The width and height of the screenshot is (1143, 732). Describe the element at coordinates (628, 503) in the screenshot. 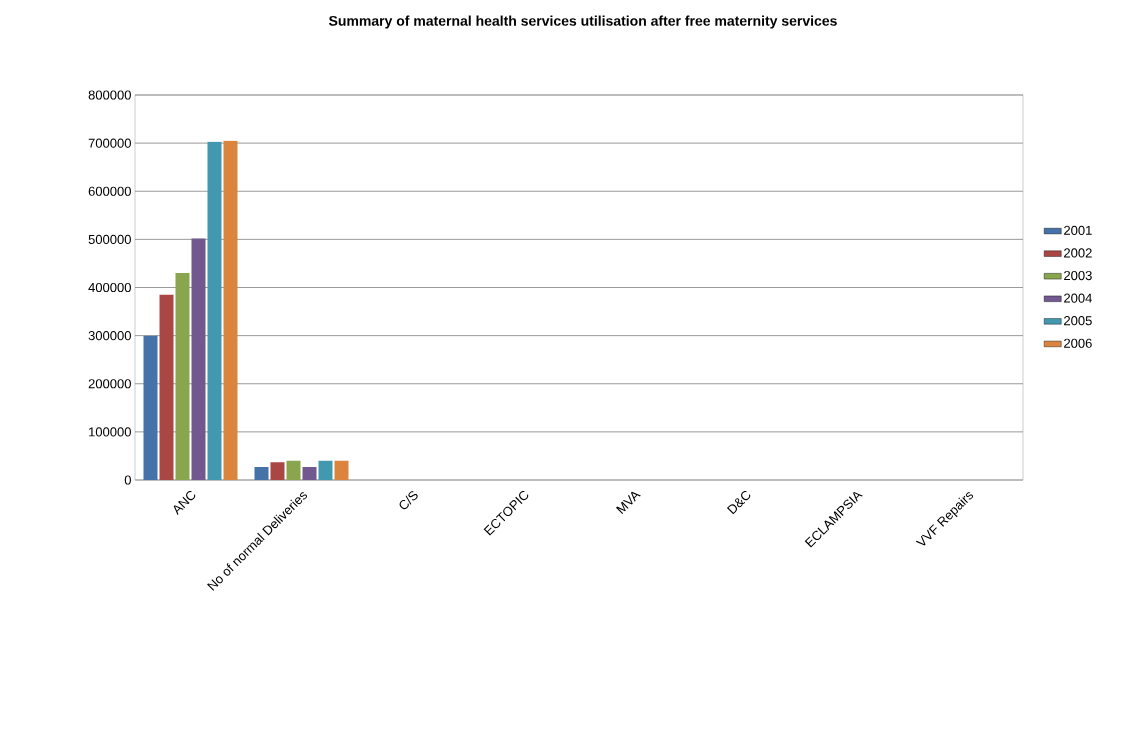

I see `x-tick-label: MVA` at that location.